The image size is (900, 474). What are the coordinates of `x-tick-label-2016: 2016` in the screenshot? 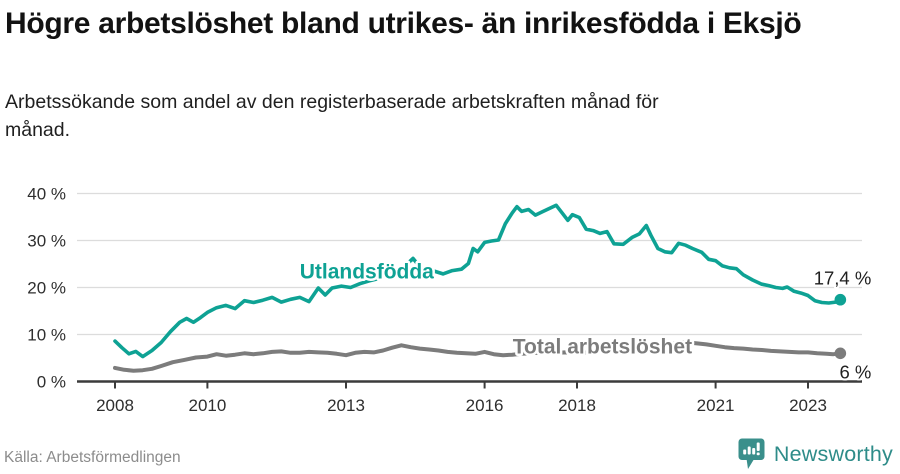 It's located at (485, 405).